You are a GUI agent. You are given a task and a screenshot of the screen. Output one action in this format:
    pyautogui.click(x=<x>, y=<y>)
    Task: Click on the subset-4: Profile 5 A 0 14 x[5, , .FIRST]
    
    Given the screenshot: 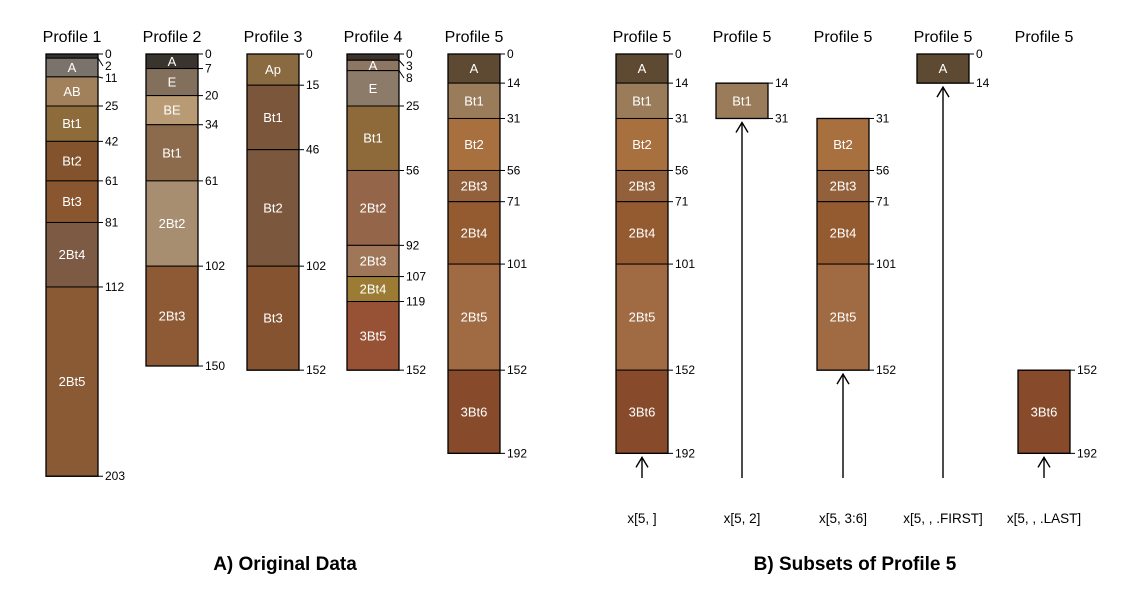 What is the action you would take?
    pyautogui.click(x=946, y=277)
    